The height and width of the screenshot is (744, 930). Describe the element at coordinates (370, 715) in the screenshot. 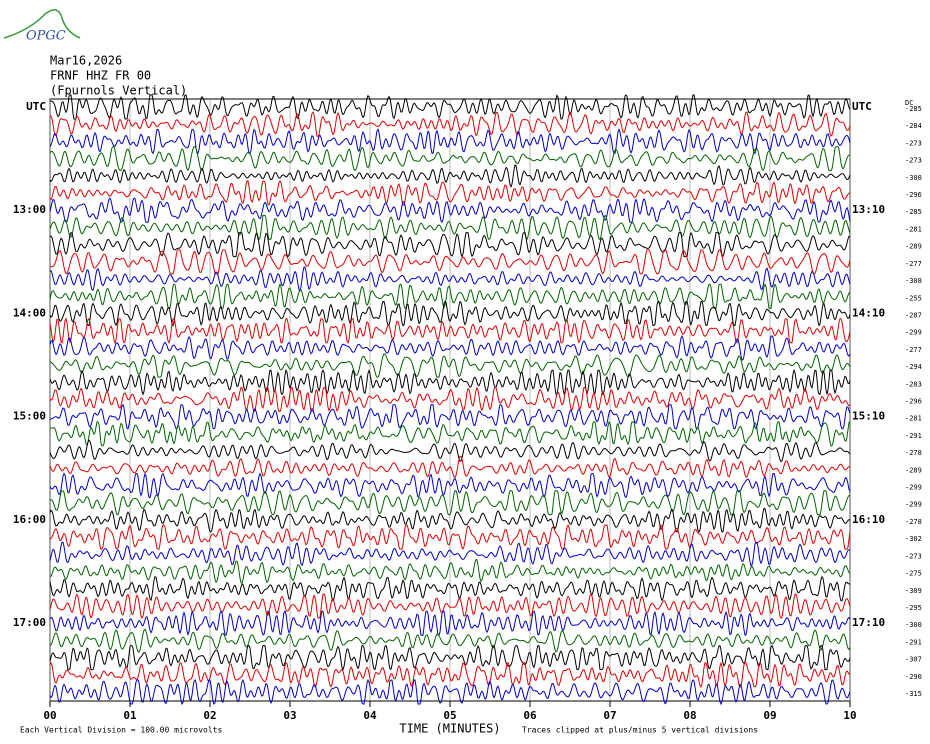

I see `x-tick-label: 04` at that location.